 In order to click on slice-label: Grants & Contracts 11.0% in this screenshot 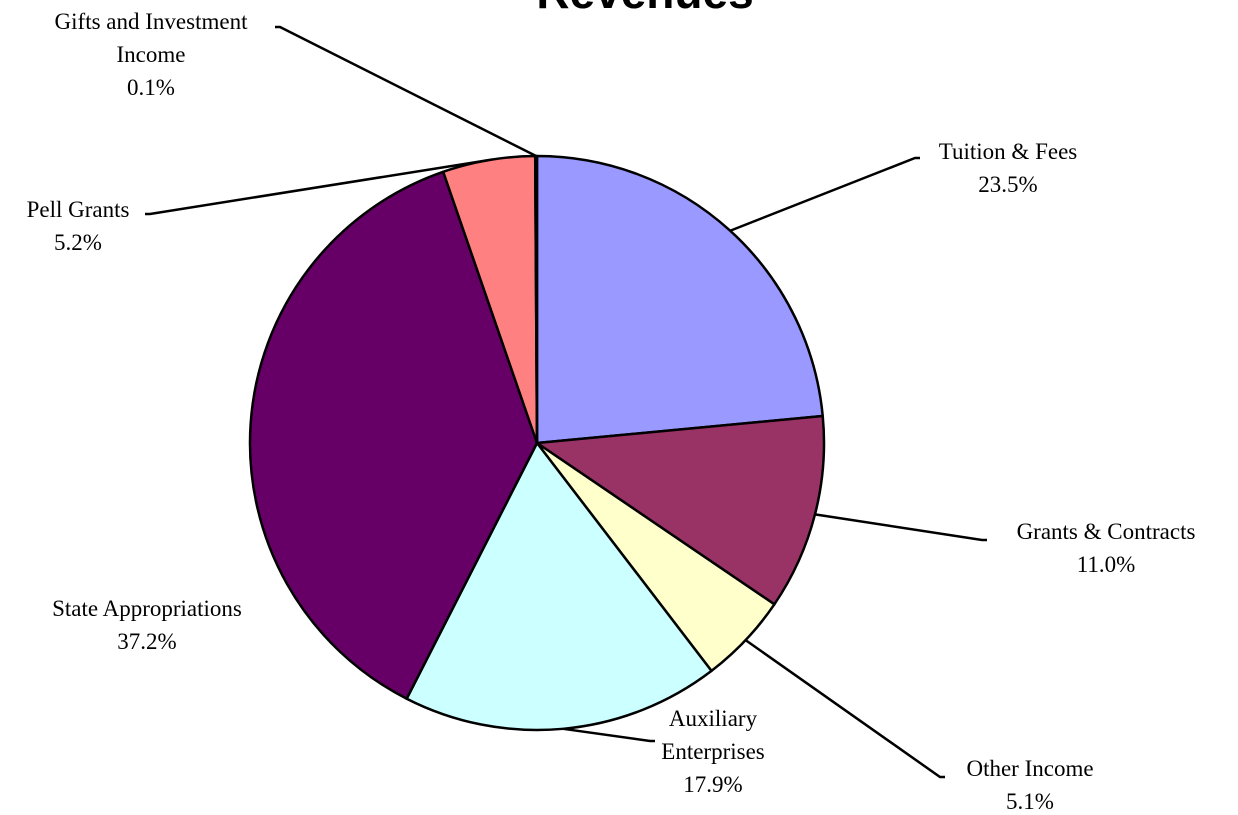, I will do `click(1106, 548)`.